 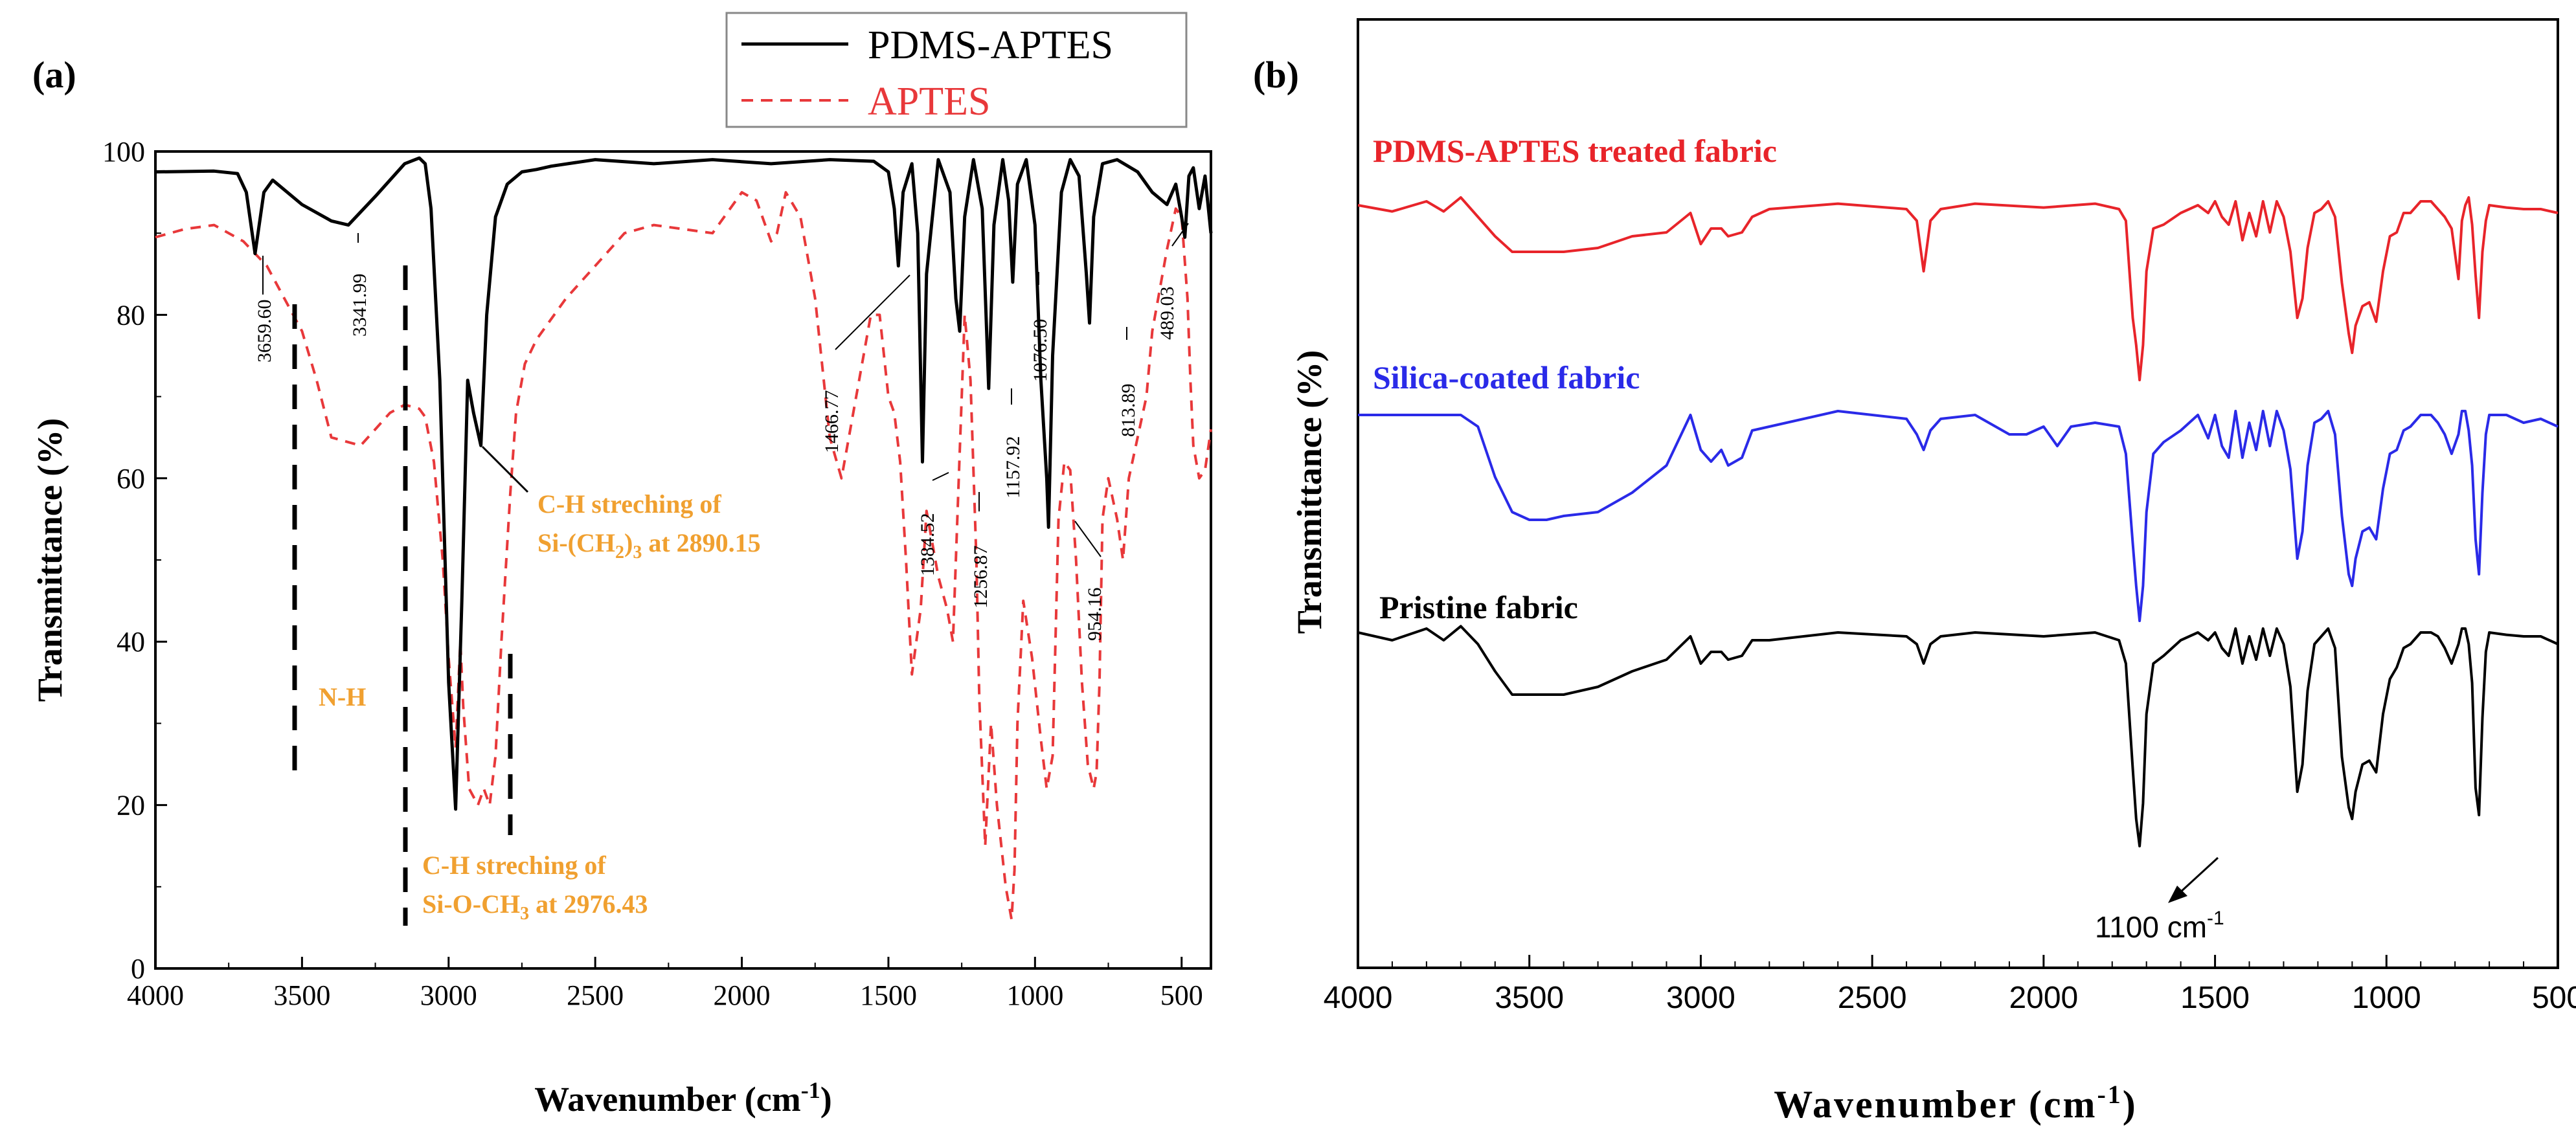 What do you see at coordinates (637, 552) in the screenshot?
I see `ch-si-ch2-sub2: 3` at bounding box center [637, 552].